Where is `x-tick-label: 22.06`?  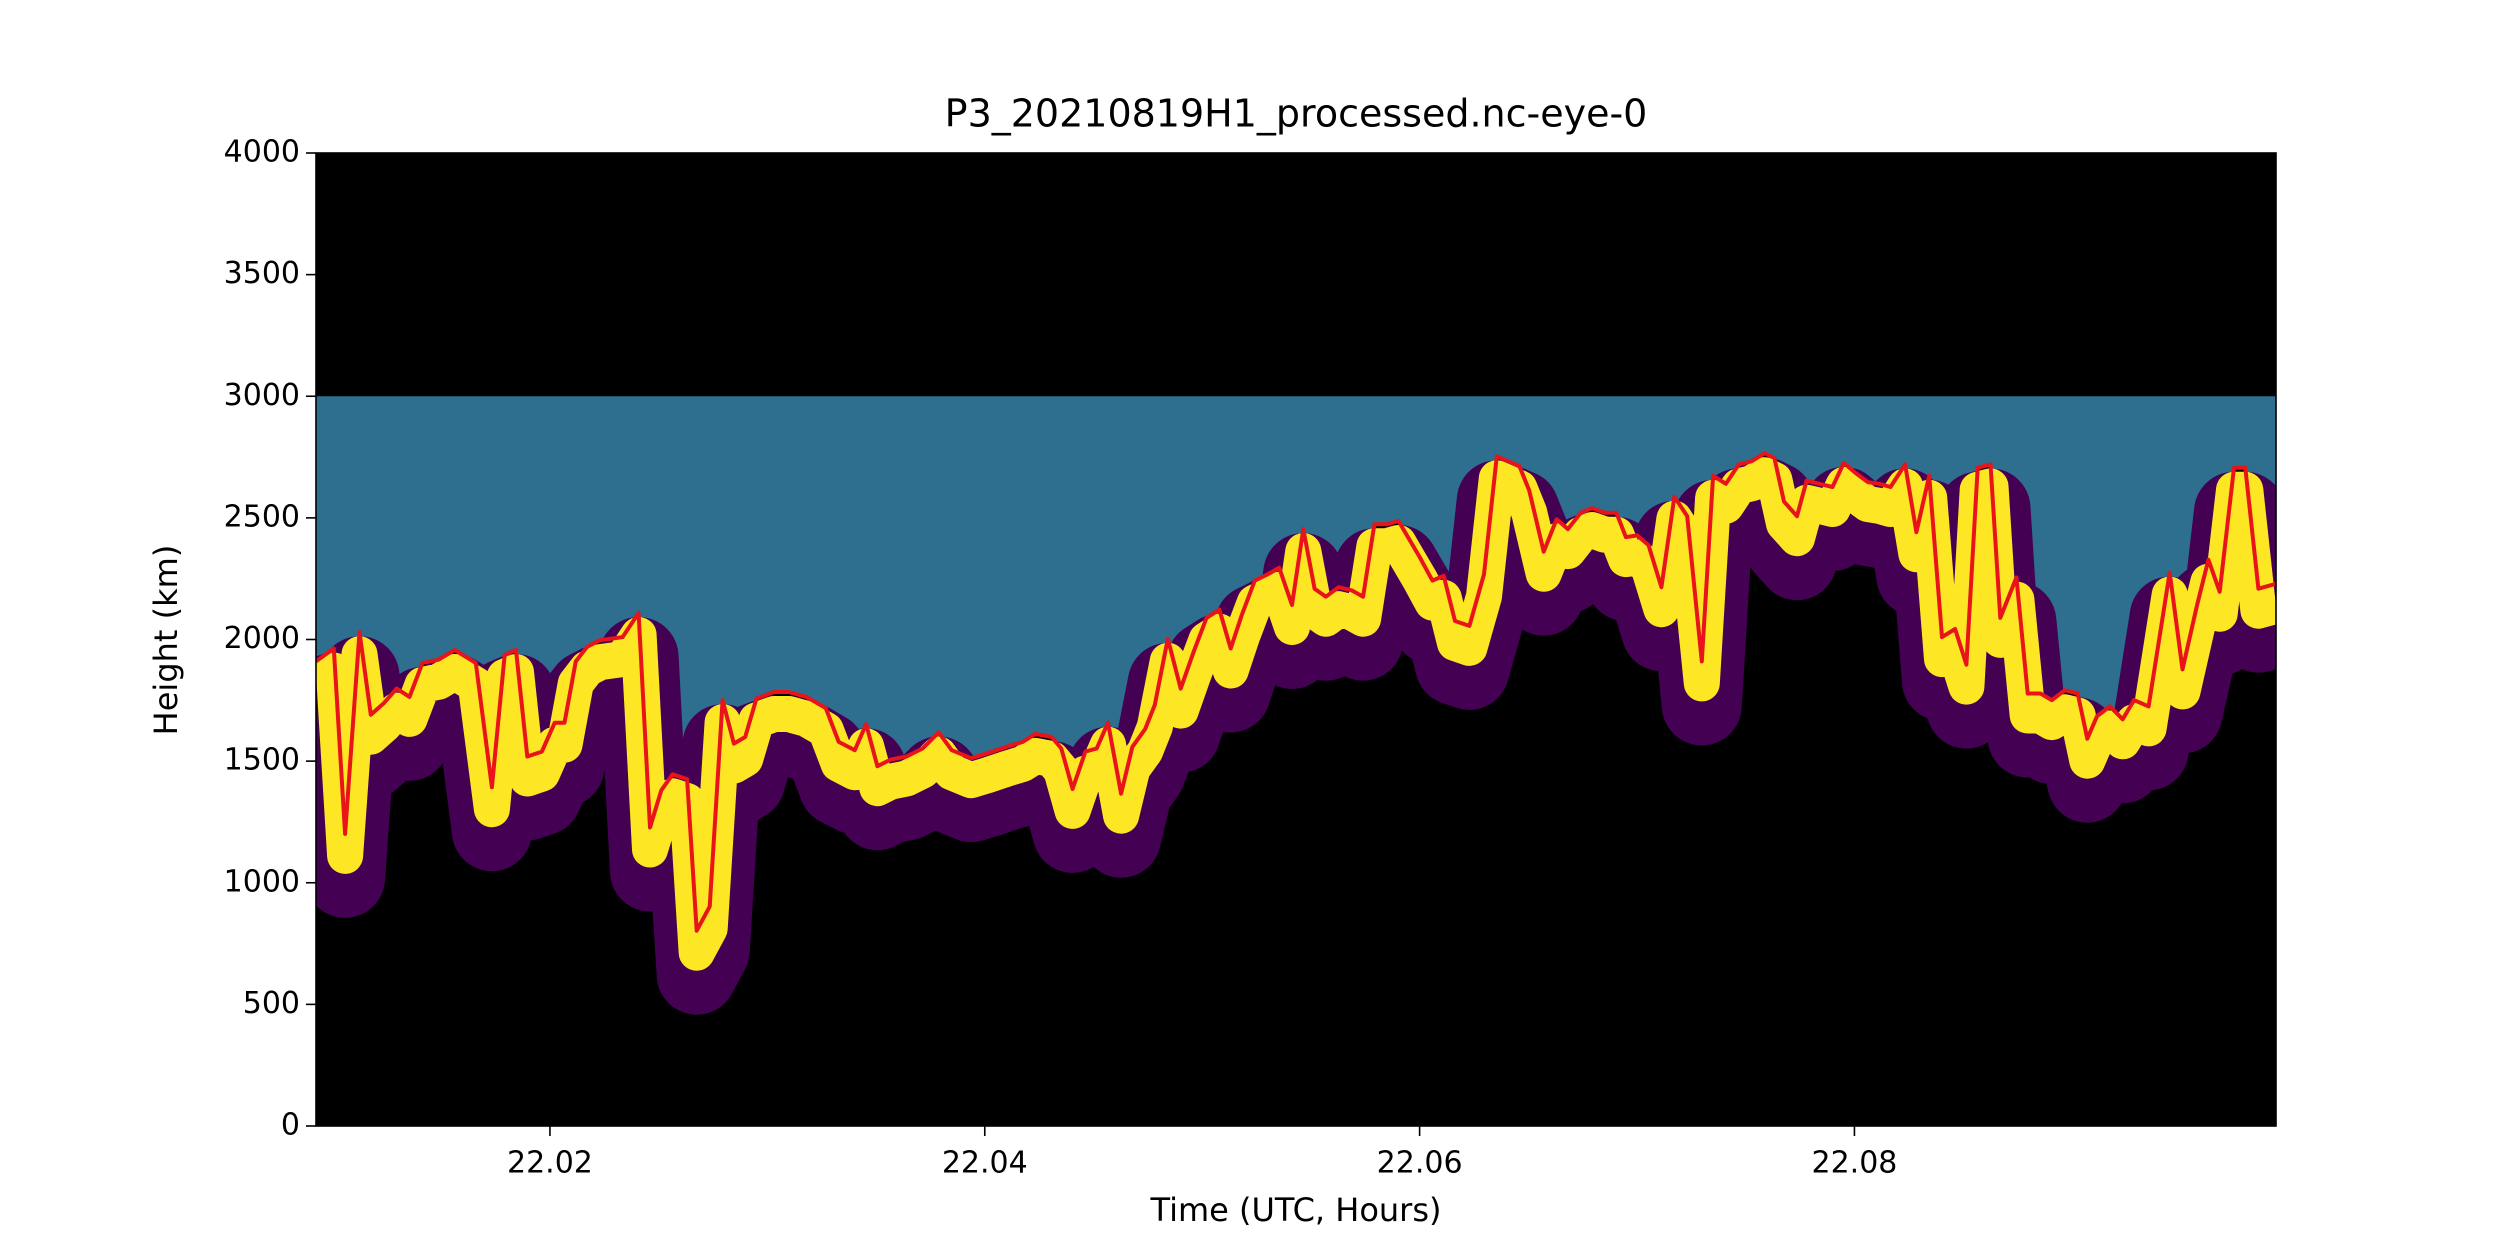
x-tick-label: 22.06 is located at coordinates (1420, 1163).